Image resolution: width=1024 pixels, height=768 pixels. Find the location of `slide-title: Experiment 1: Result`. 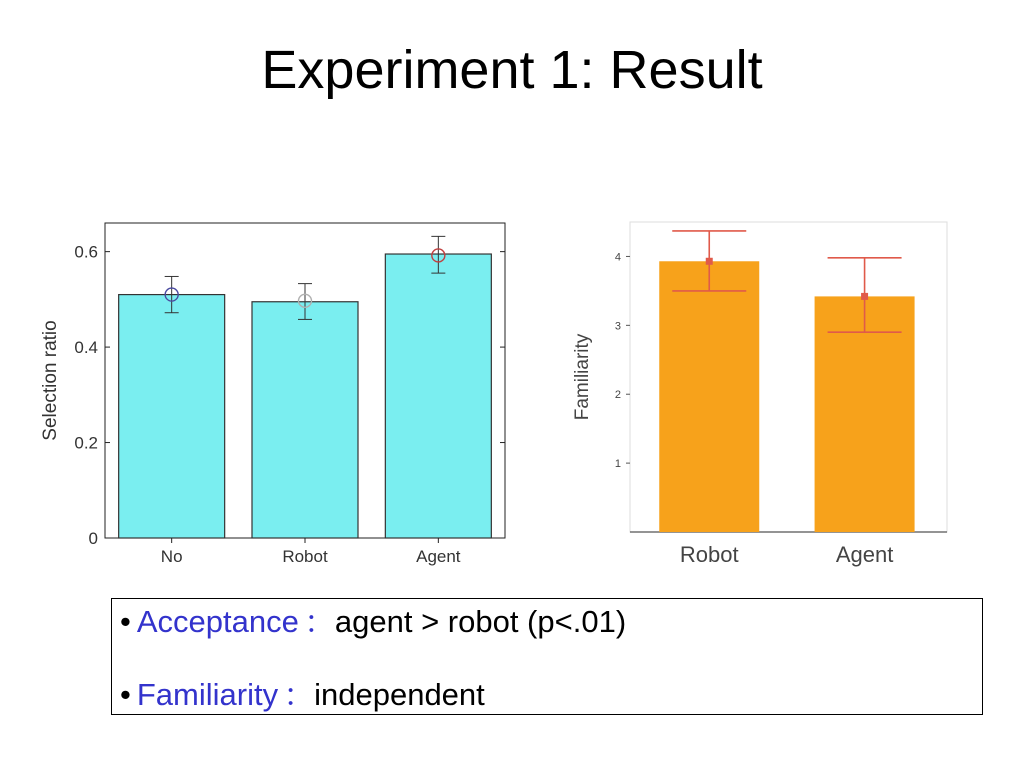

slide-title: Experiment 1: Result is located at coordinates (512, 70).